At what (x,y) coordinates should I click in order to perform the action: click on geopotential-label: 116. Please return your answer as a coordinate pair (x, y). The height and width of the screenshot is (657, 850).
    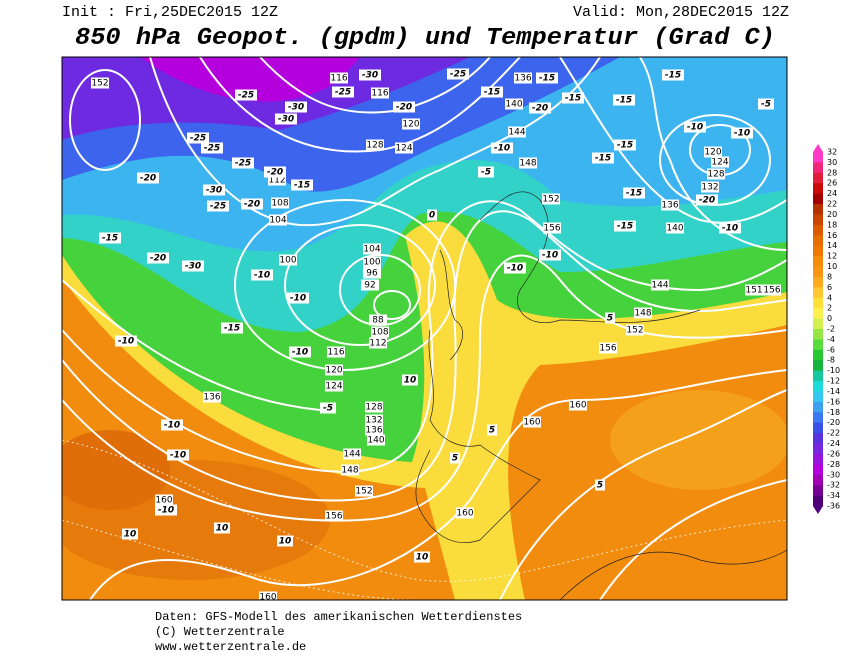
    Looking at the image, I should click on (379, 94).